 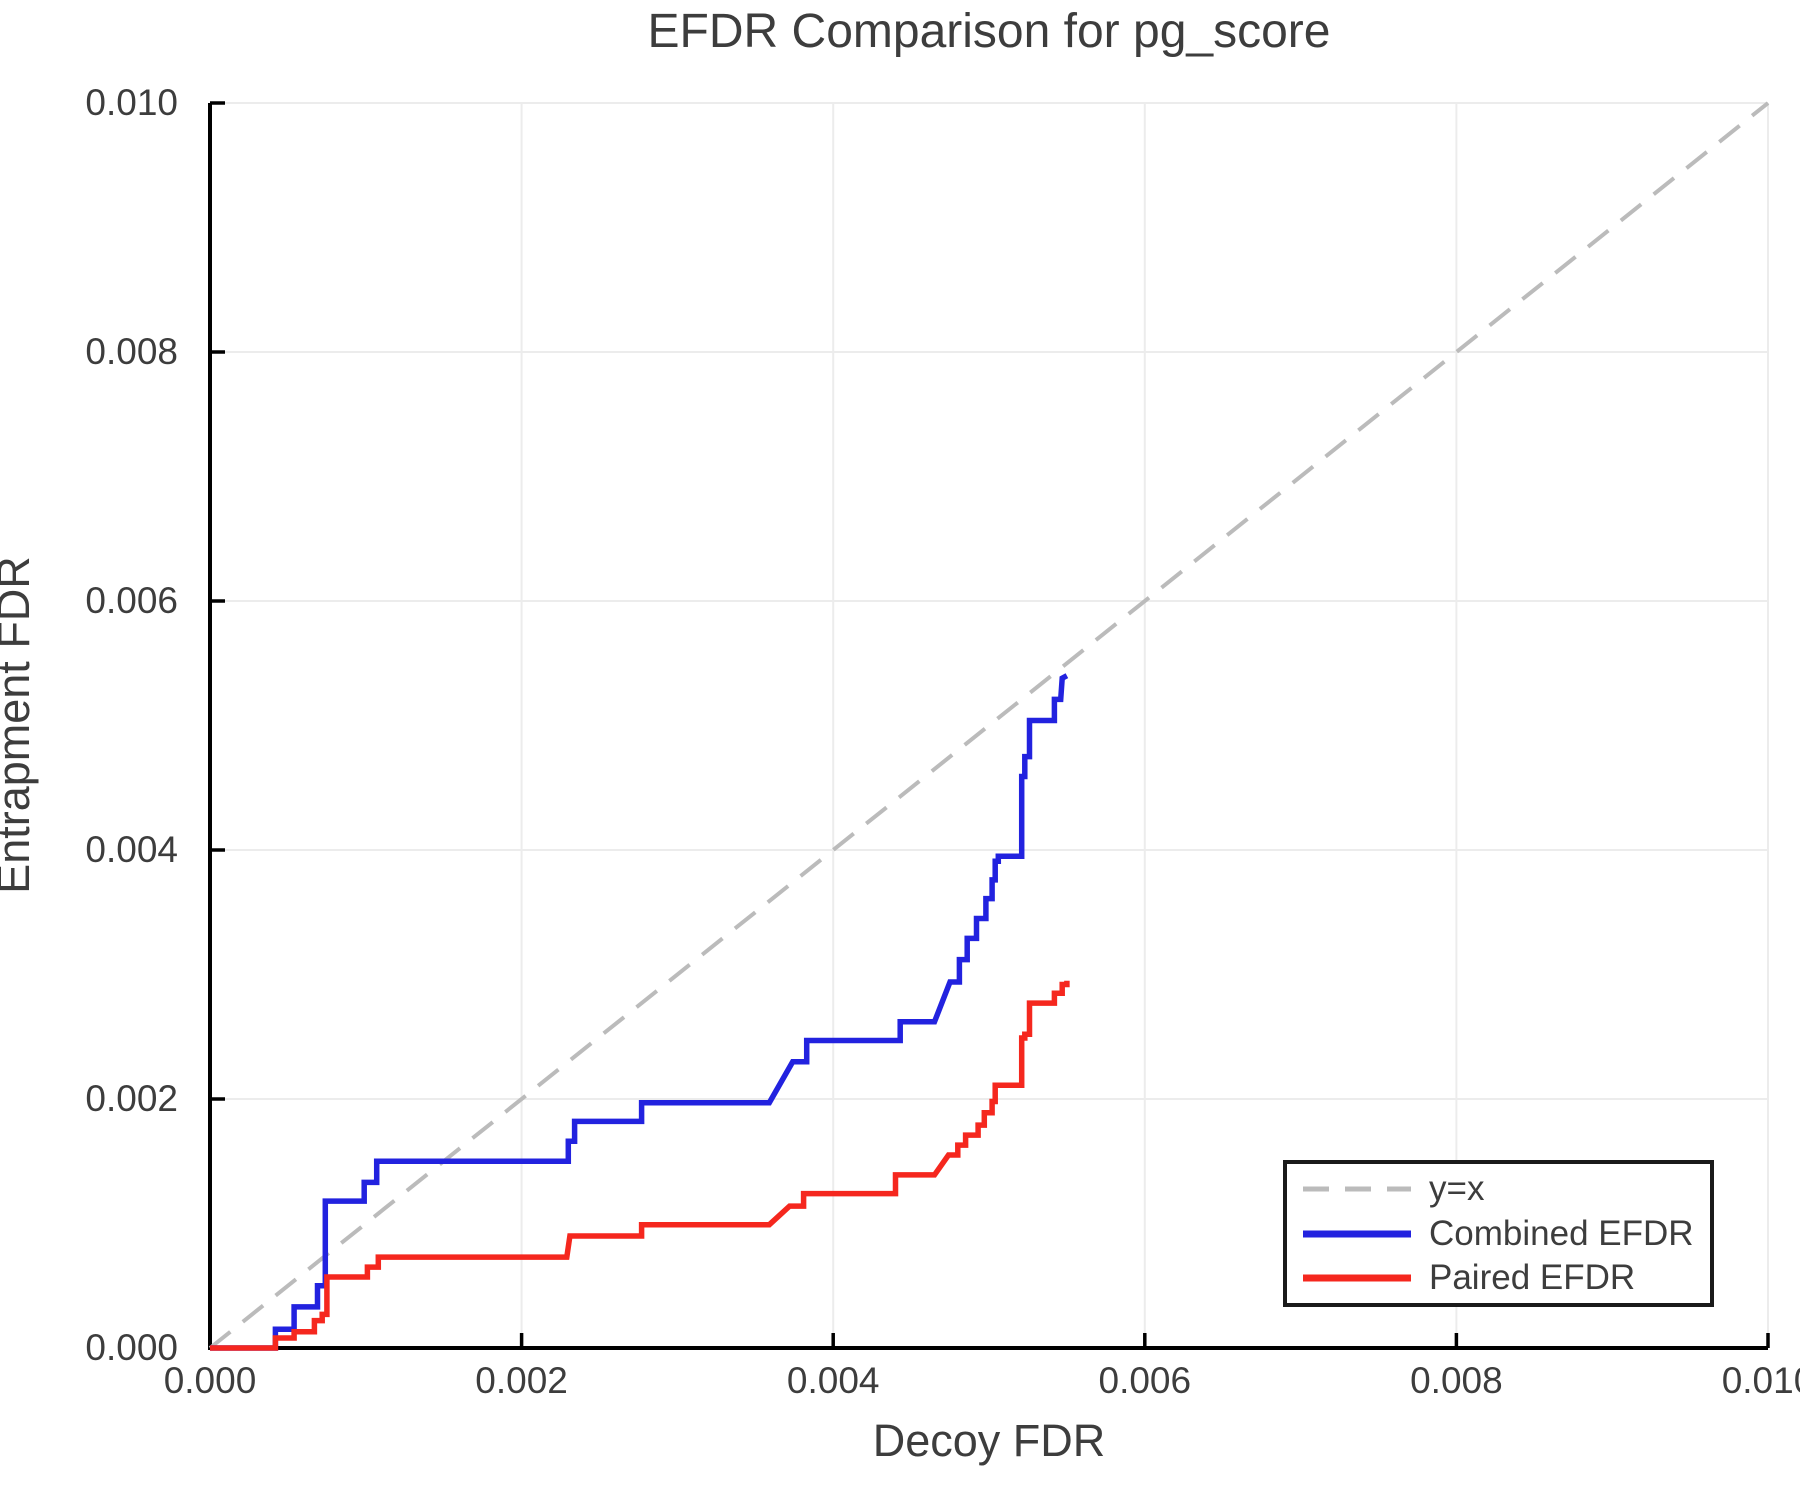 What do you see at coordinates (131, 1098) in the screenshot?
I see `y-tick-label: 0.002` at bounding box center [131, 1098].